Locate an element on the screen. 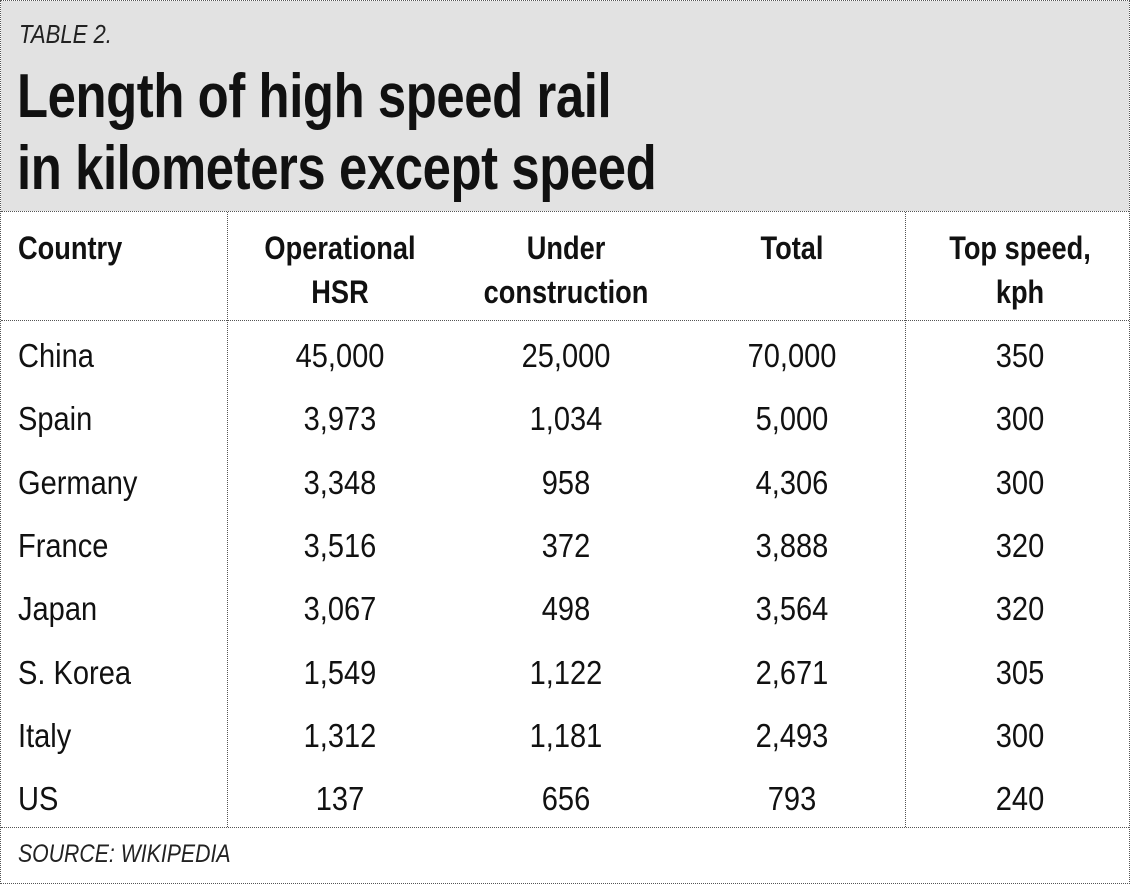  cell-under-construction: 25,000 is located at coordinates (566, 355).